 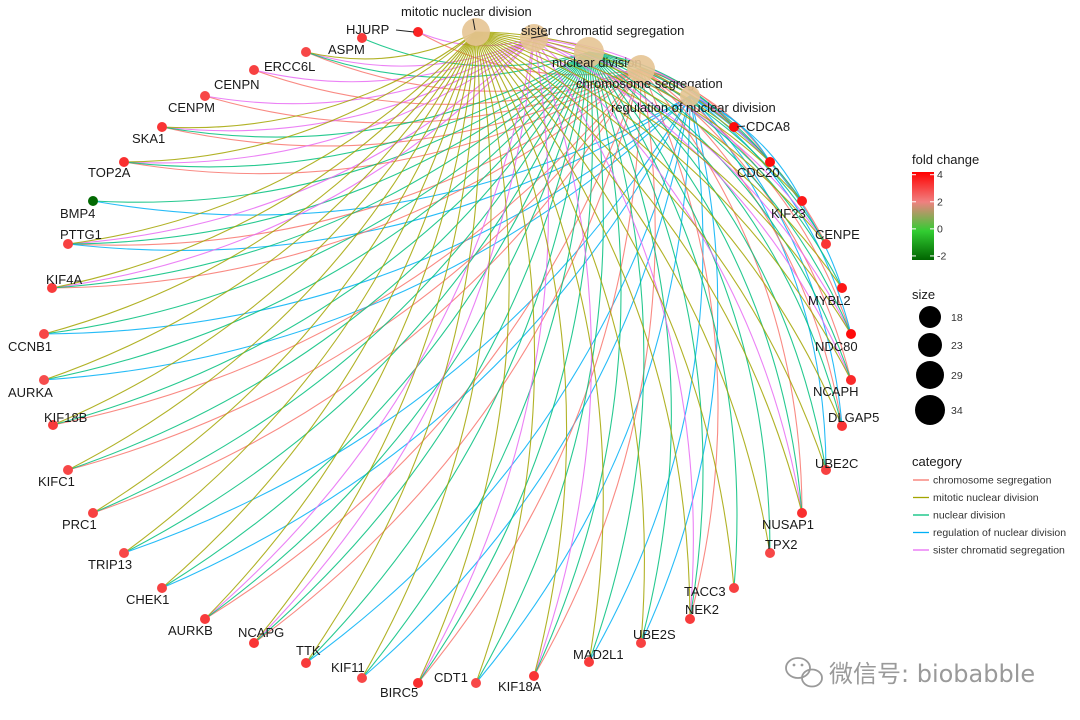 What do you see at coordinates (734, 127) in the screenshot?
I see `gene-node-cdca8` at bounding box center [734, 127].